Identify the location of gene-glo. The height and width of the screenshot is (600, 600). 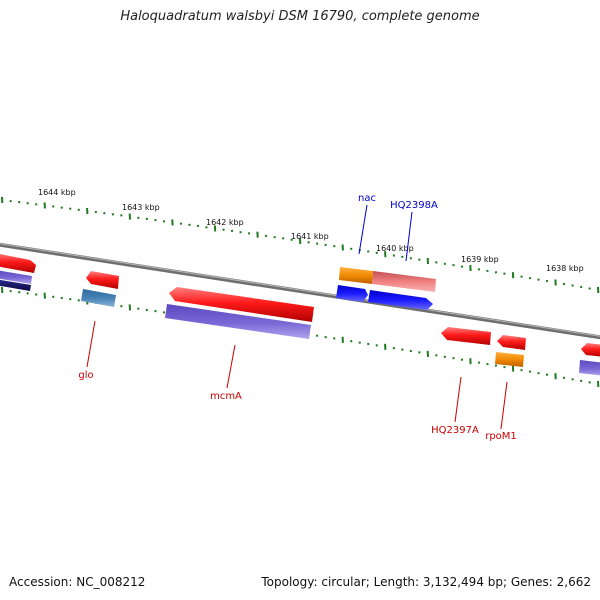
(98, 298).